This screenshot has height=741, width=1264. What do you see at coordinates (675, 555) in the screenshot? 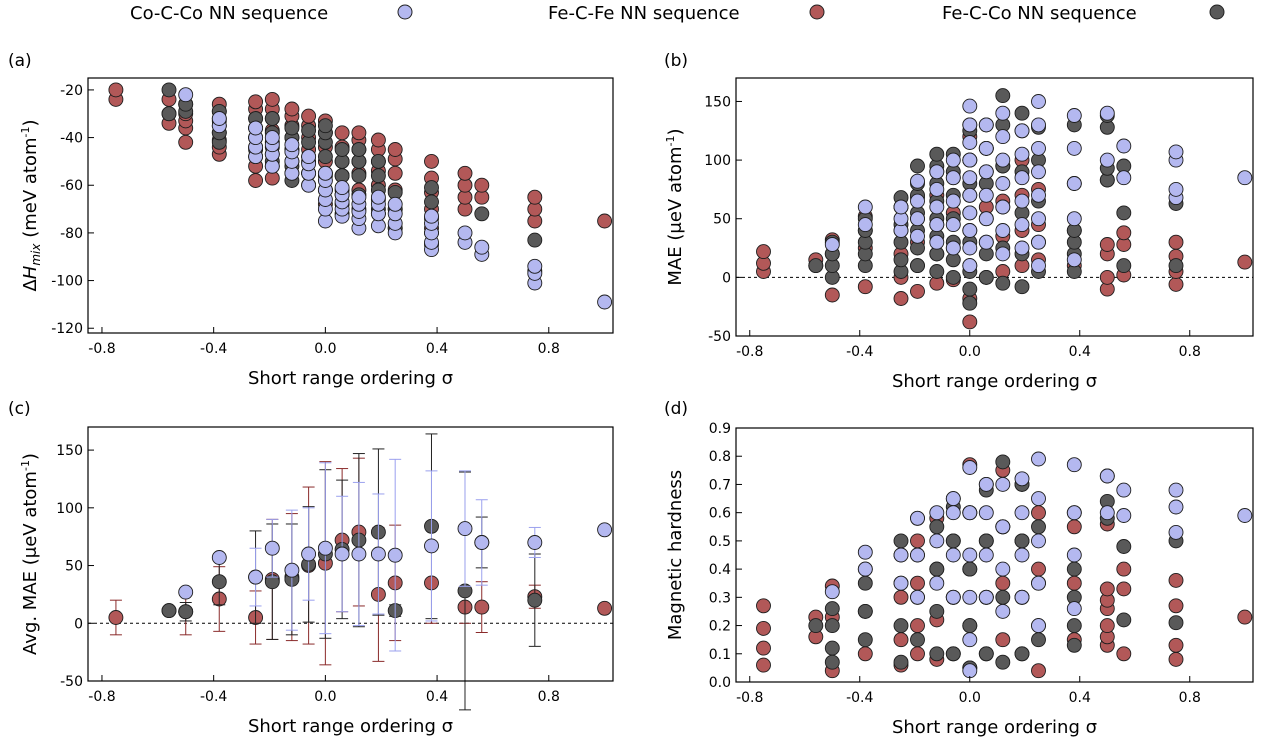
I see `y-axis-label: Magnetic hardness` at bounding box center [675, 555].